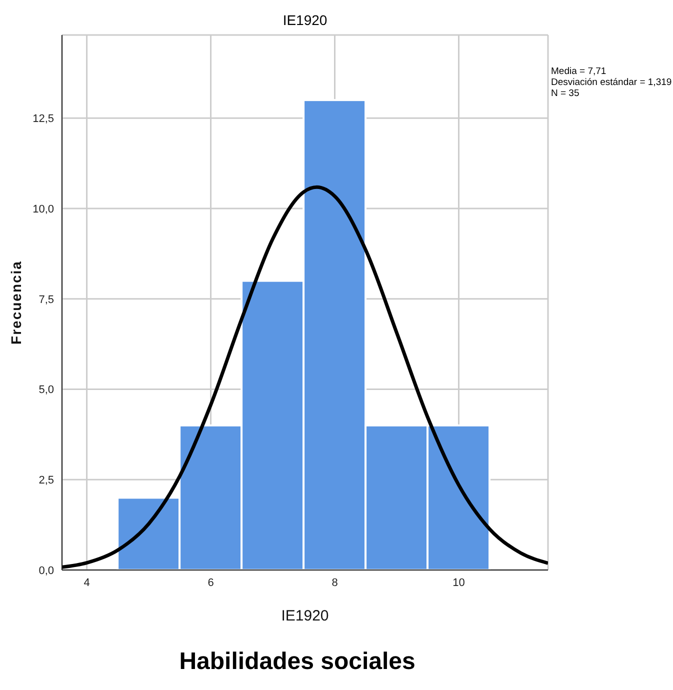 This screenshot has height=690, width=673. What do you see at coordinates (46, 390) in the screenshot?
I see `y-tick-label: 5,0` at bounding box center [46, 390].